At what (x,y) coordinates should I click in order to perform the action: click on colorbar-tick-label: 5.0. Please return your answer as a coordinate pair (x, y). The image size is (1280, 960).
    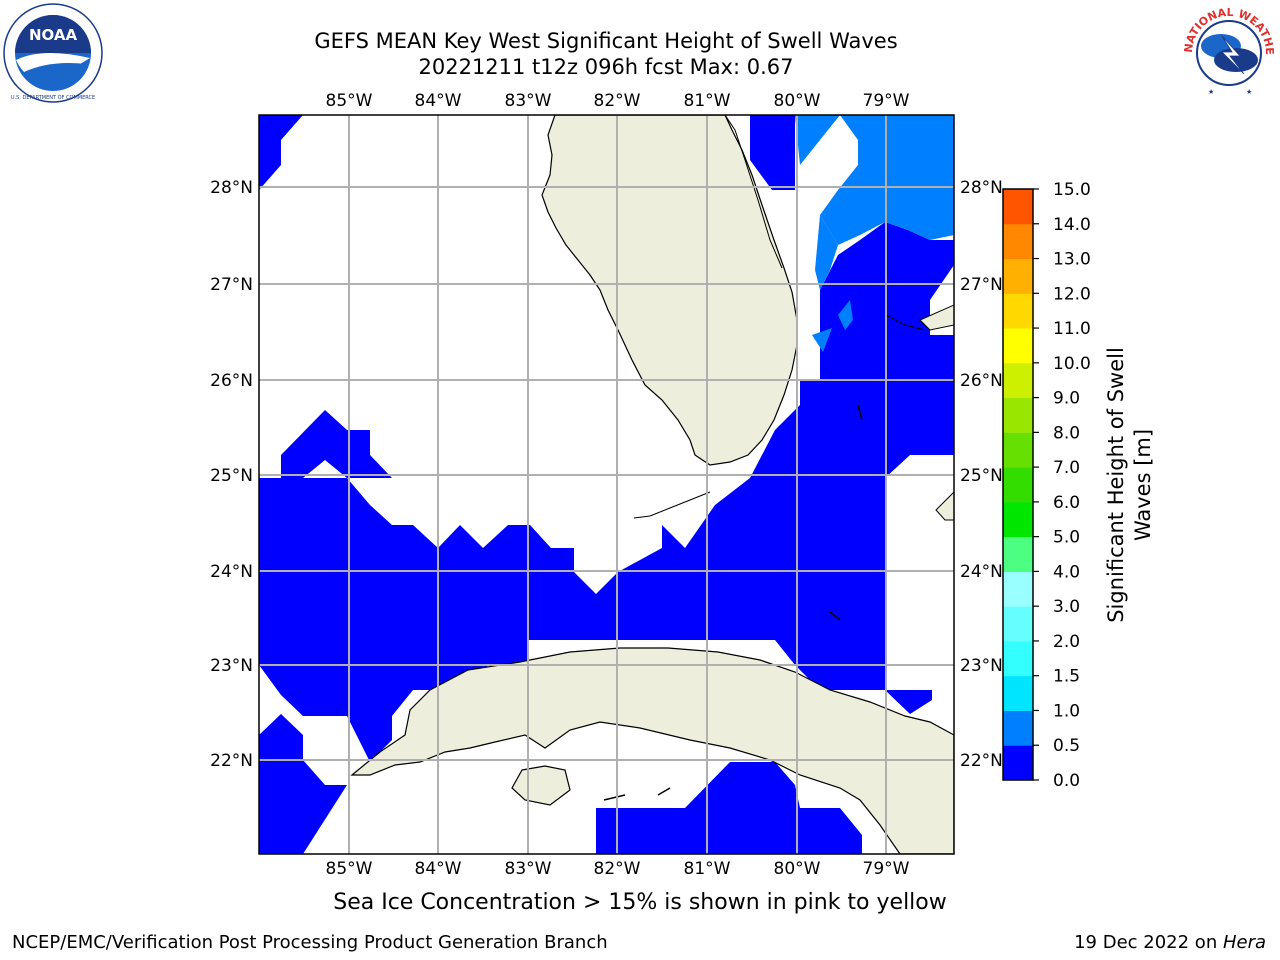
    Looking at the image, I should click on (1066, 538).